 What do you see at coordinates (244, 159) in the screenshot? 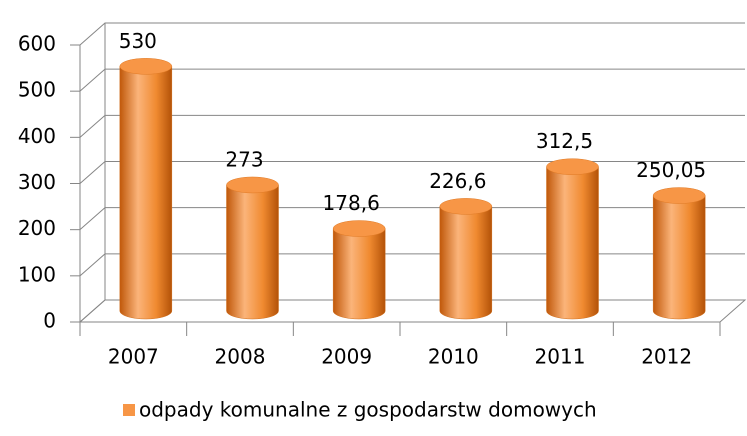
I see `value-label: 273` at bounding box center [244, 159].